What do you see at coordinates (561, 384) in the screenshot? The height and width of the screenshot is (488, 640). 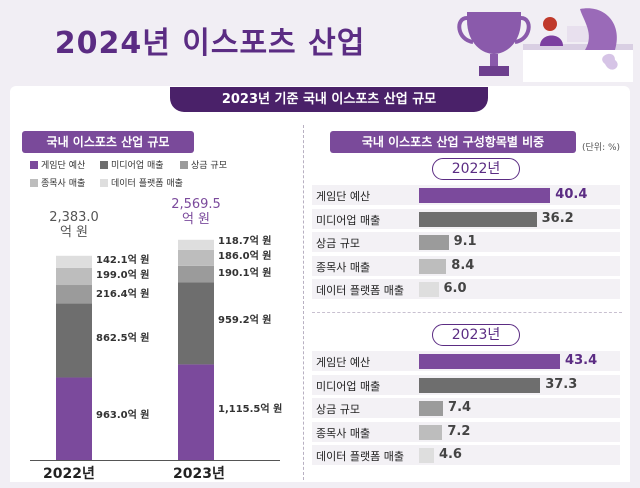 I see `value-label: 37.3` at bounding box center [561, 384].